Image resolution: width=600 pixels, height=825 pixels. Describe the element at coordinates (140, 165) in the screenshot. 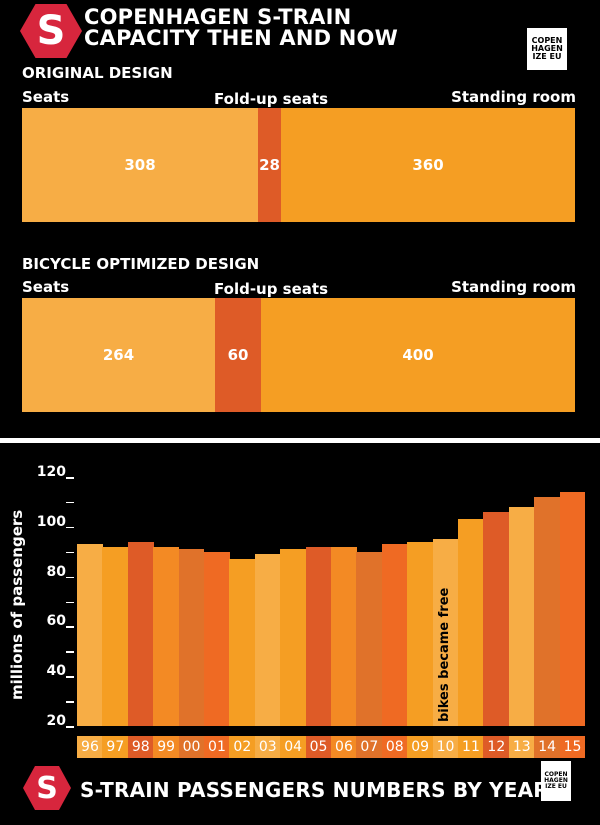

I see `seats-segment: 308` at that location.